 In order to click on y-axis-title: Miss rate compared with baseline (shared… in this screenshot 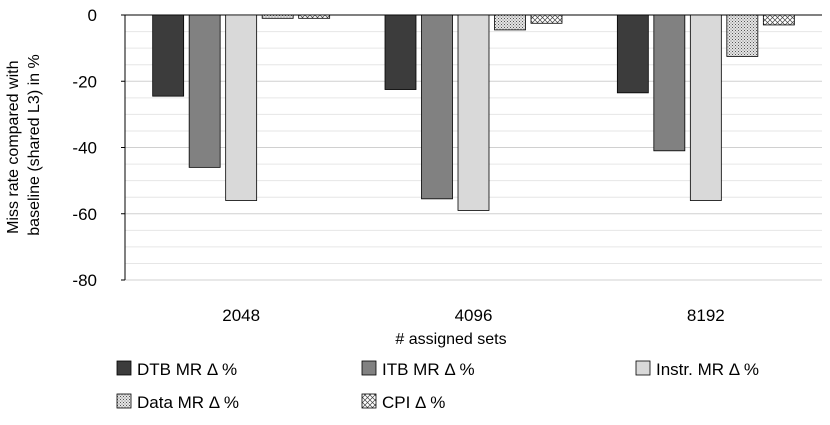, I will do `click(24, 144)`.